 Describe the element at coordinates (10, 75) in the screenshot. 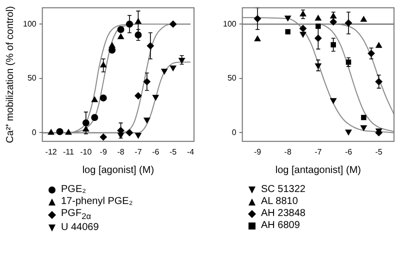

I see `y-axis-title: Ca²⁺ mobilization (% of control)` at that location.